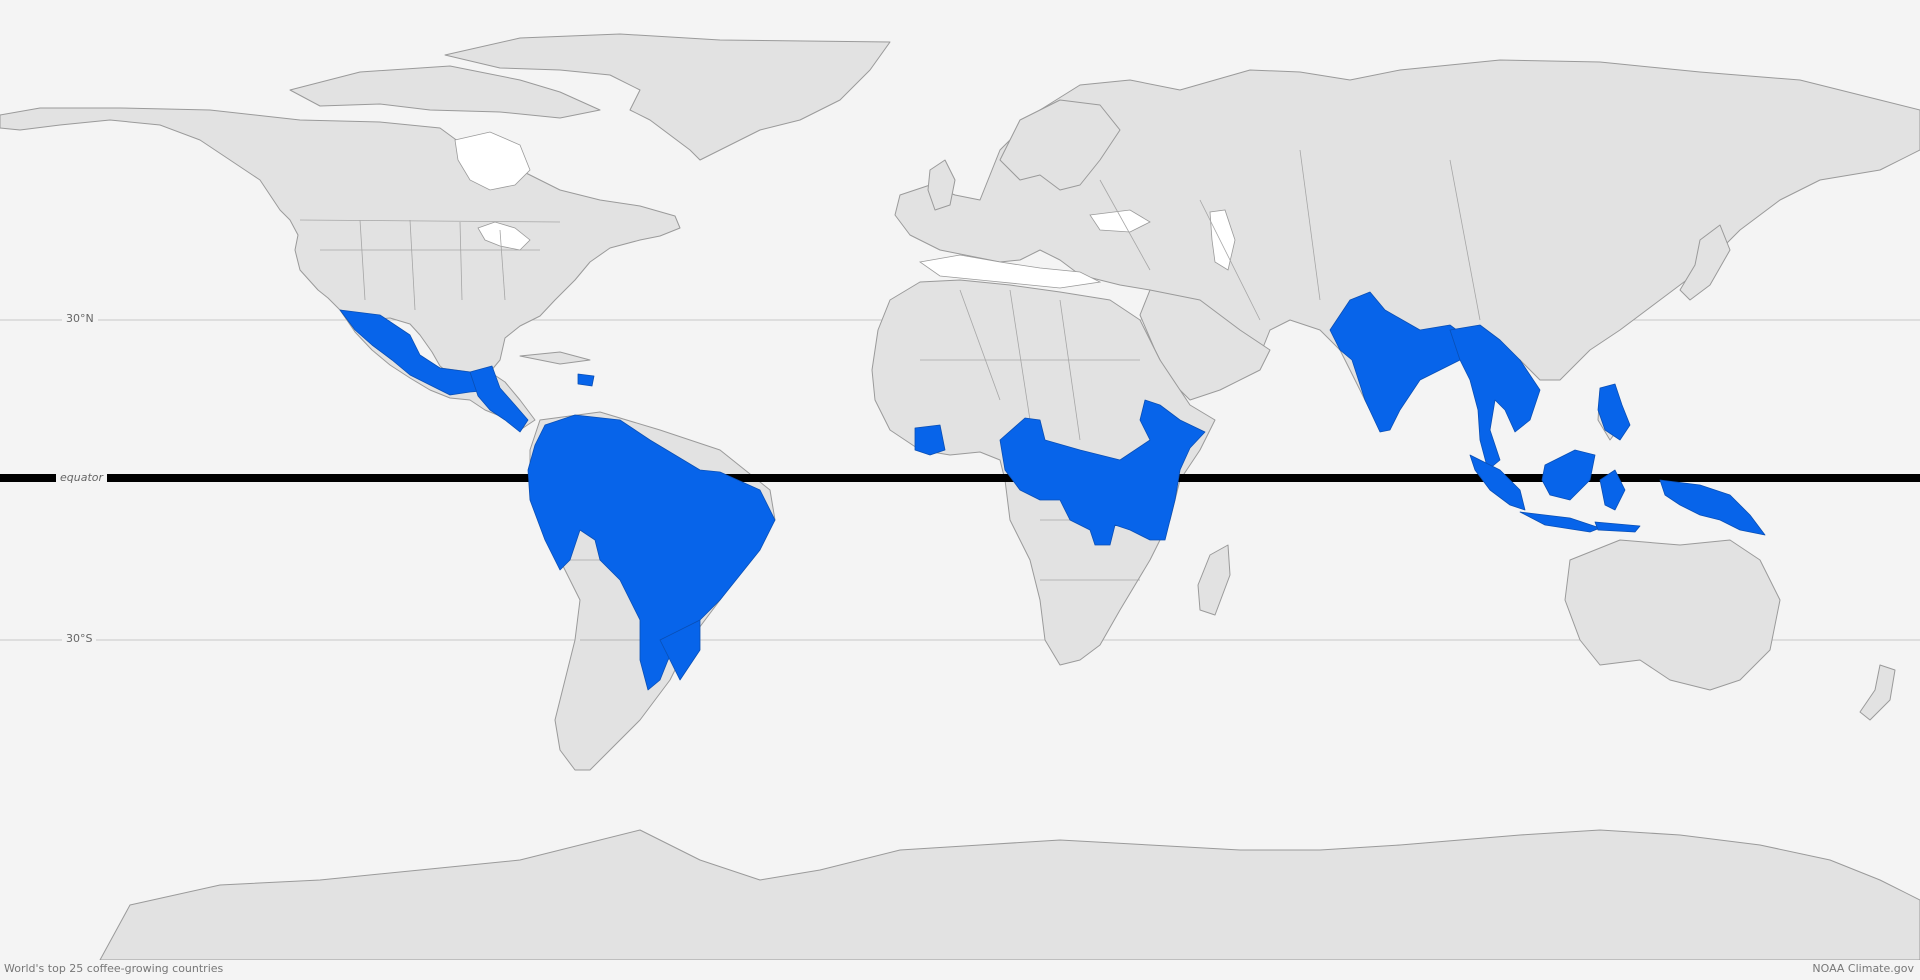 The height and width of the screenshot is (980, 1920). I want to click on country-cote-divoire, so click(930, 440).